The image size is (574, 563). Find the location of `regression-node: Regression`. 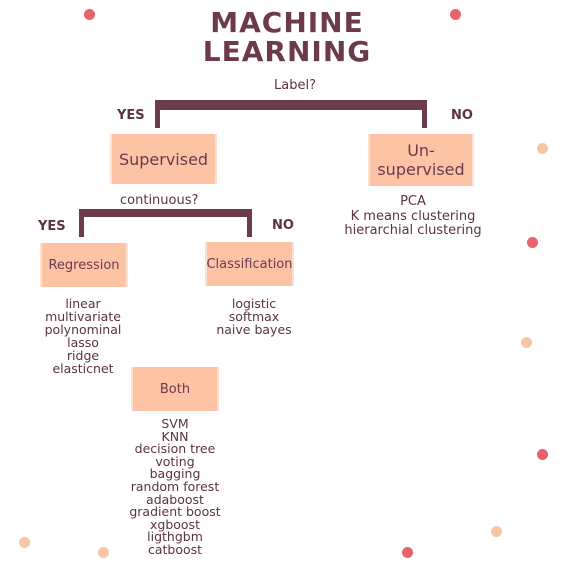

regression-node: Regression is located at coordinates (84, 265).